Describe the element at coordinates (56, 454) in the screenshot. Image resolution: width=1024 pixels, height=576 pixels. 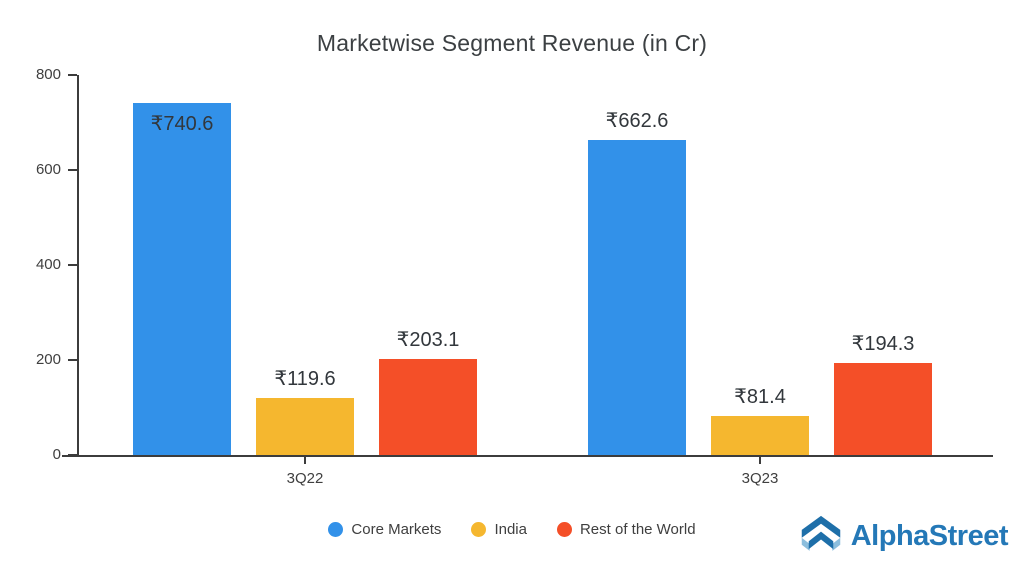
I see `y-axis-tick-label: 0` at that location.